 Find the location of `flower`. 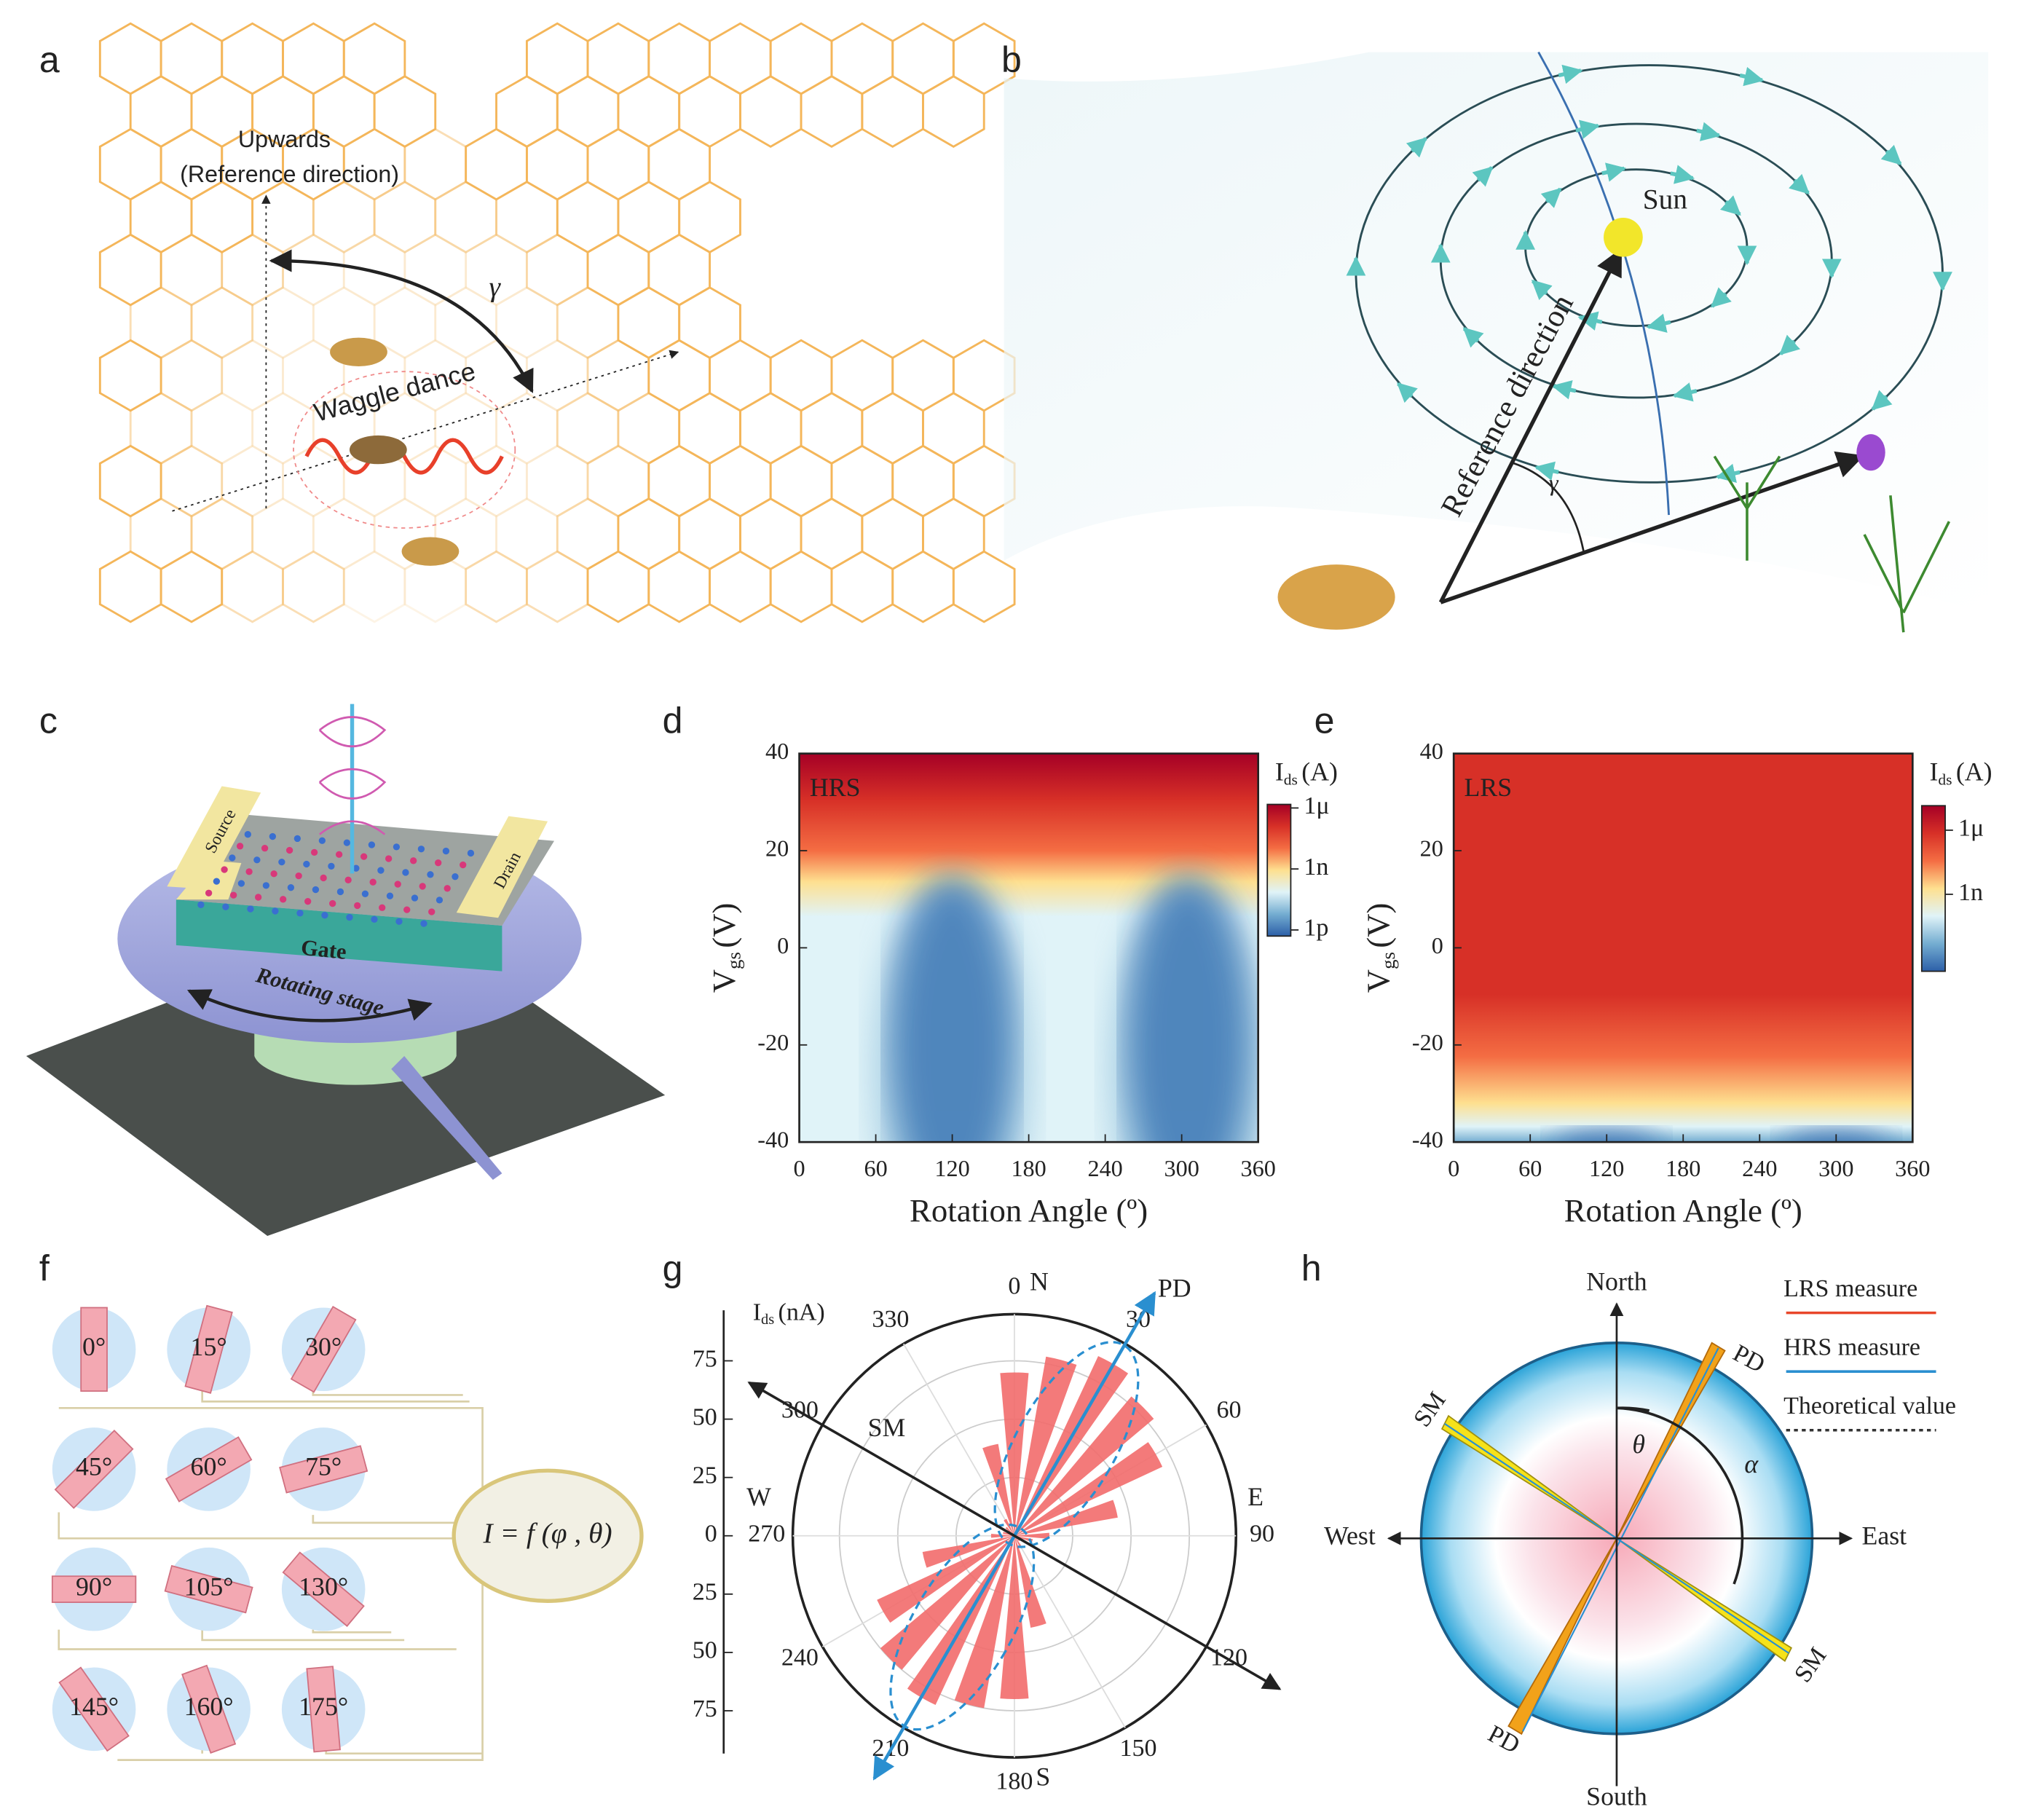

flower is located at coordinates (1871, 452).